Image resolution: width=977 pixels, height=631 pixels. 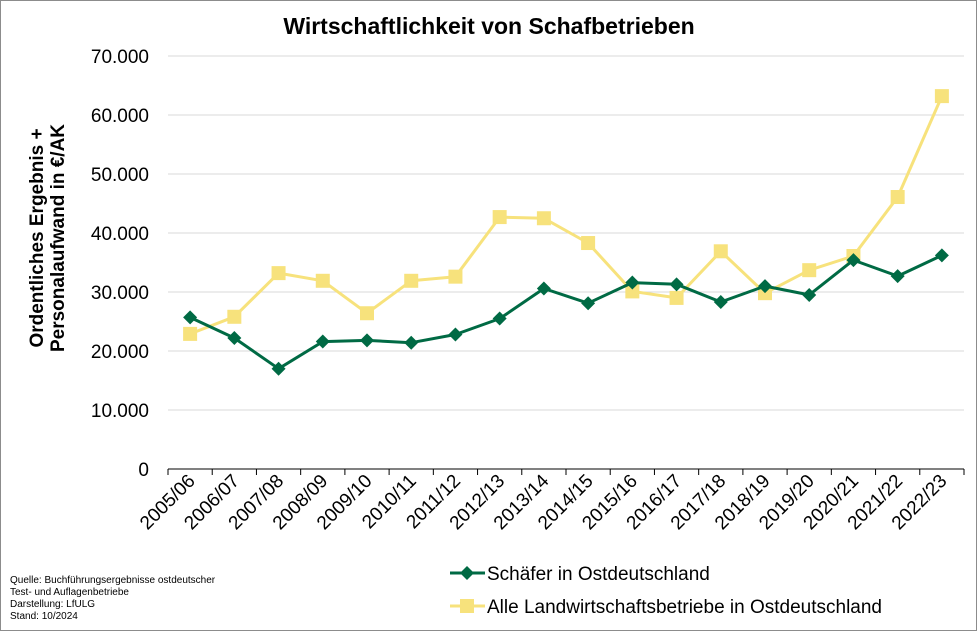 I want to click on axes, so click(x=566, y=471).